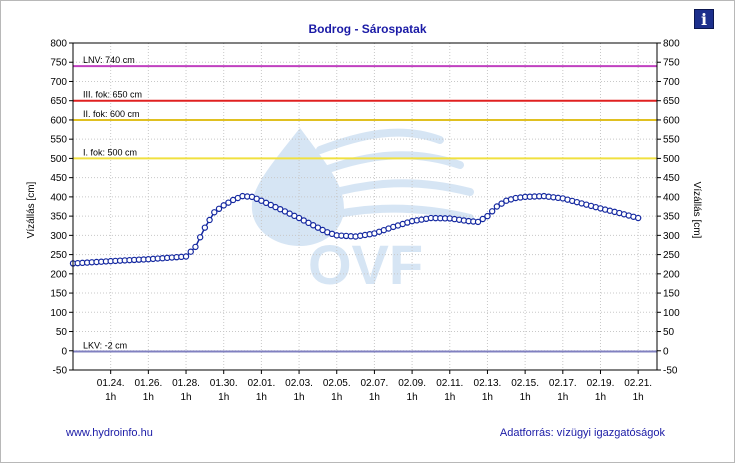 The image size is (735, 463). I want to click on x-tick-label-date: 02.07., so click(375, 383).